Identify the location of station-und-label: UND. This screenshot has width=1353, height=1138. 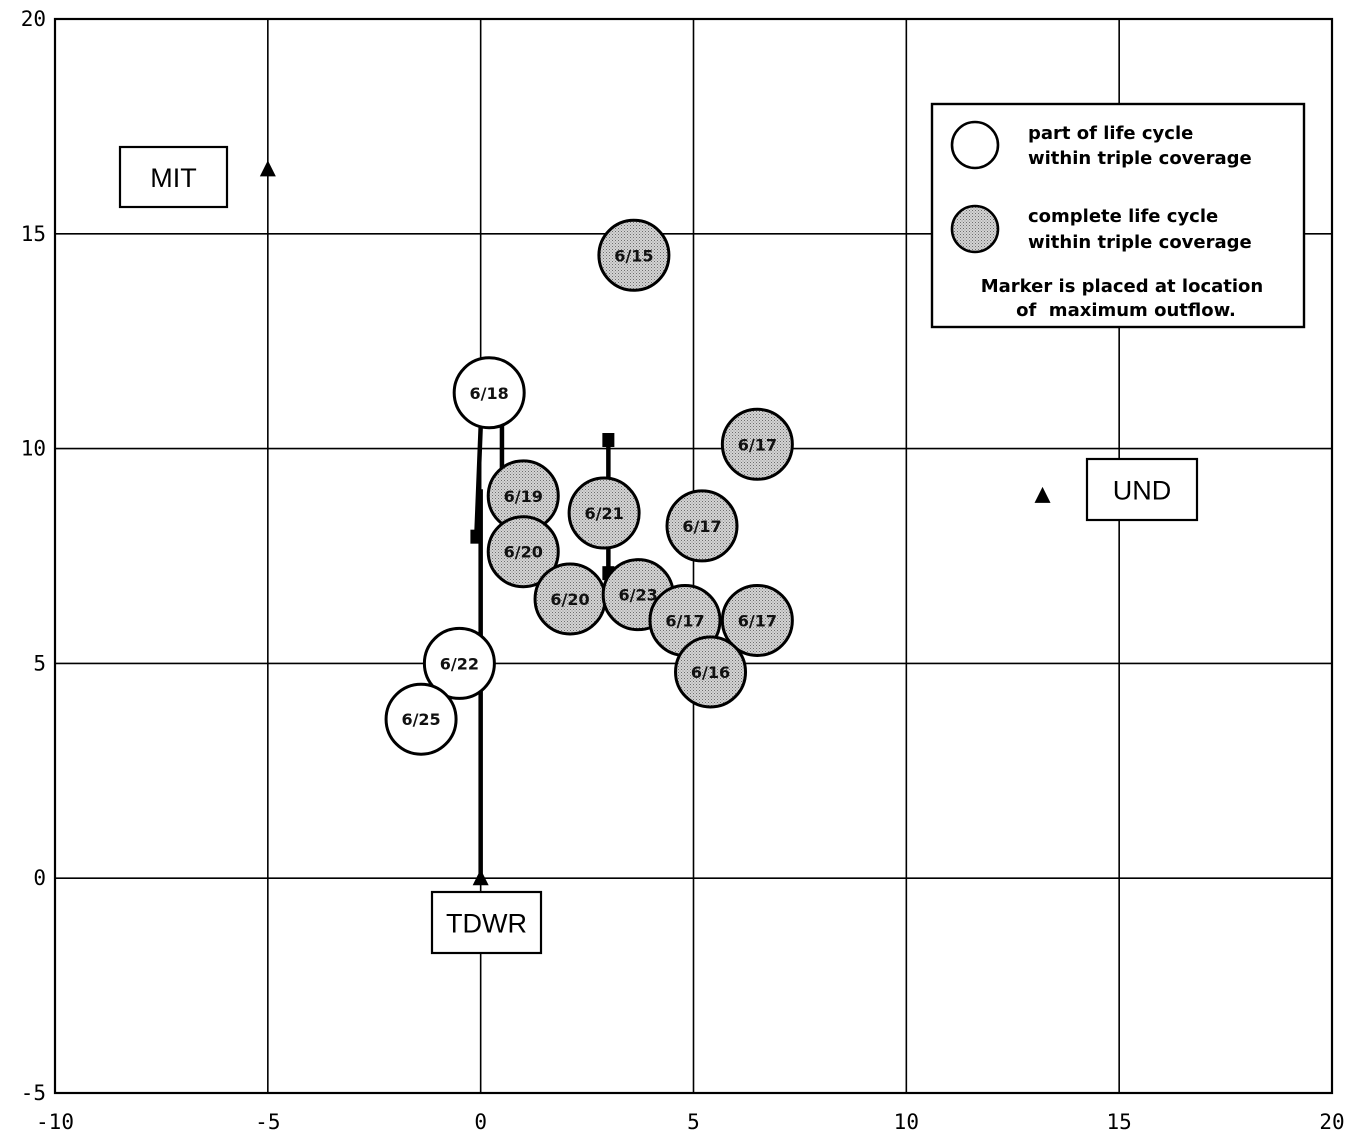
(1142, 491).